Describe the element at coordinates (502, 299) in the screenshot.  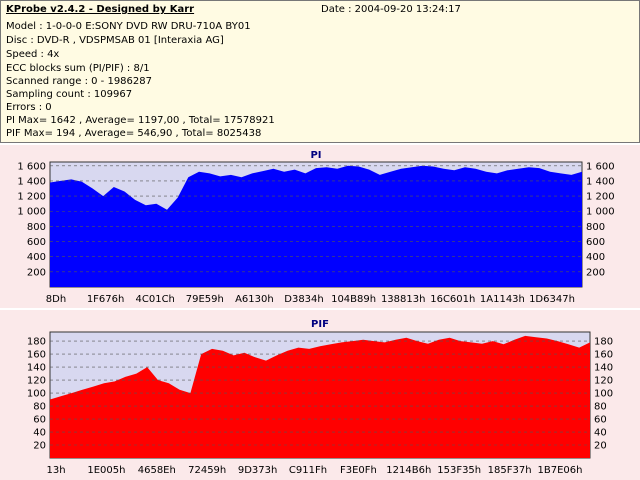
I see `pi-xtick-label: 1A1143h` at that location.